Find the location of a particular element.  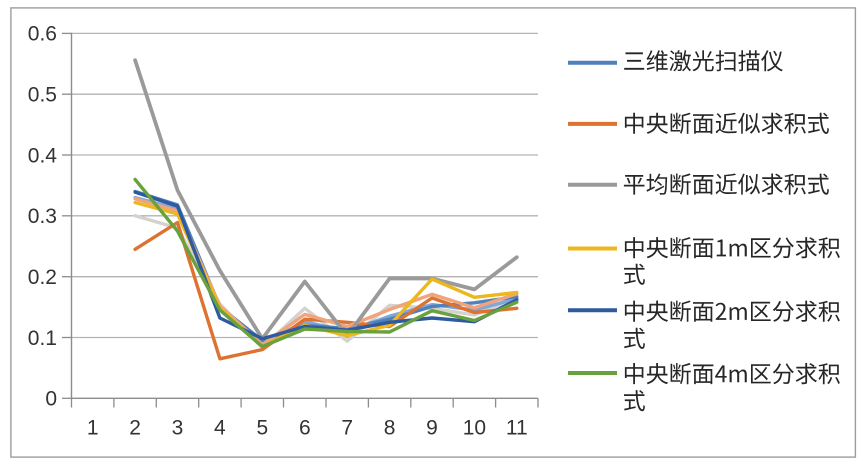

svg-text: 0.3 is located at coordinates (42, 216).